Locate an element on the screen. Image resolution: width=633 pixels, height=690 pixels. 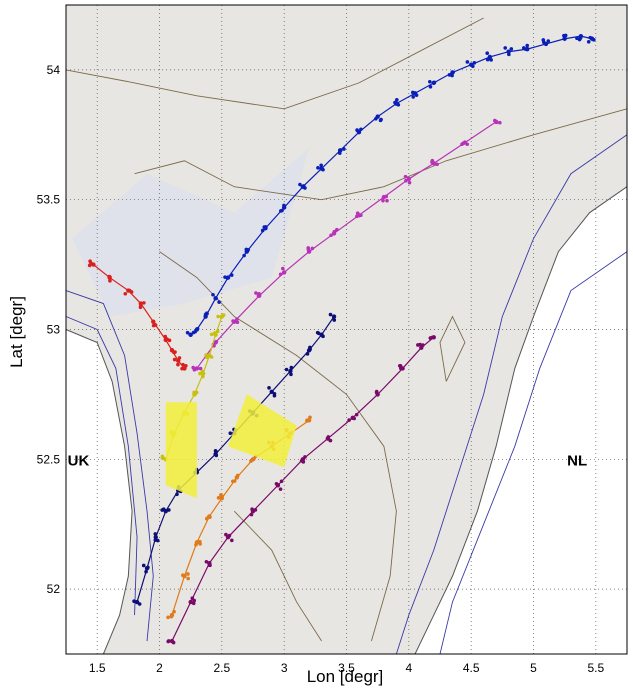
sea-tint is located at coordinates (191, 232).